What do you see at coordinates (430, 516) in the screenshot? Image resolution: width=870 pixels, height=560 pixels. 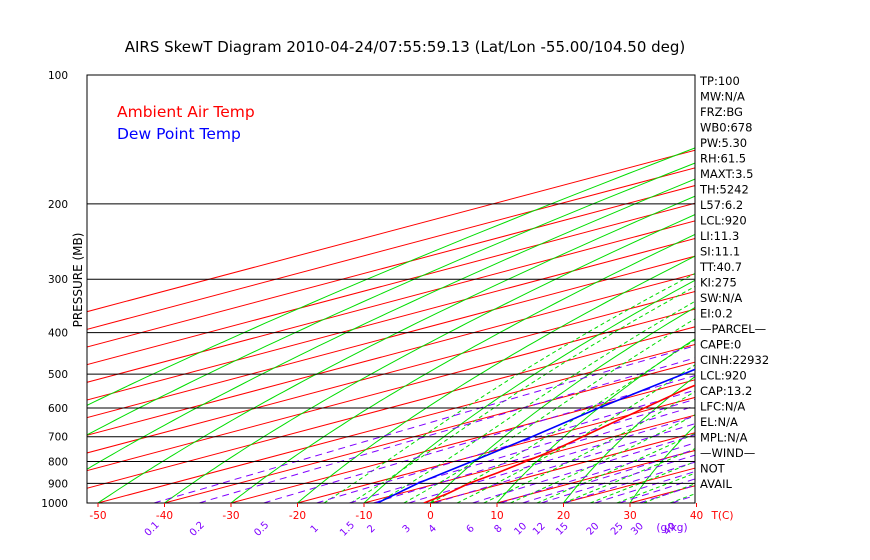 I see `bottom-temp-tick-label: 0` at bounding box center [430, 516].